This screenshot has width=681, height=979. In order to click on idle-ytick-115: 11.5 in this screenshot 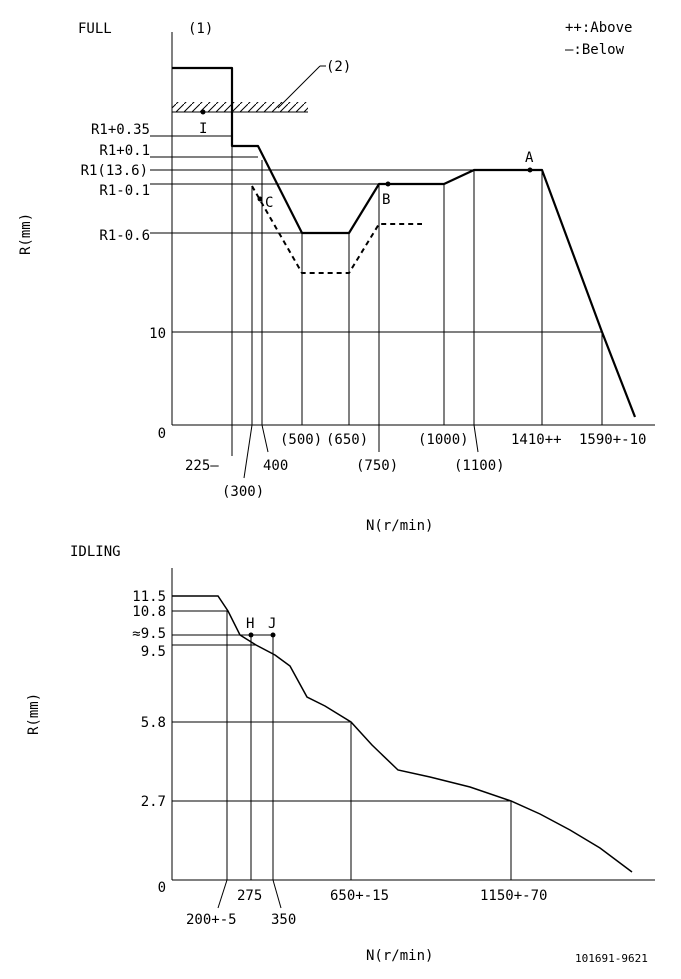, I will do `click(149, 597)`.